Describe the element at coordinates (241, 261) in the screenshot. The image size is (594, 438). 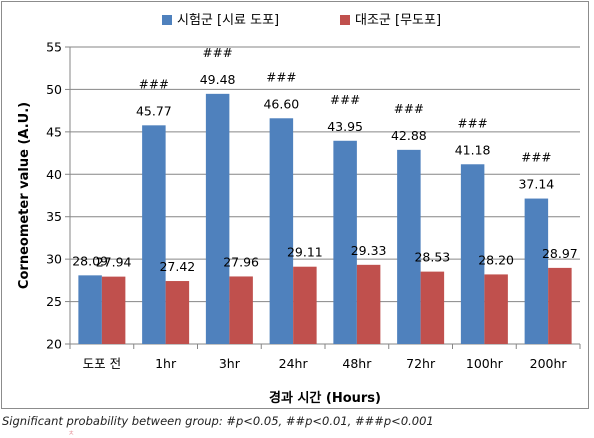
I see `data-label-series-2: 27.96` at that location.